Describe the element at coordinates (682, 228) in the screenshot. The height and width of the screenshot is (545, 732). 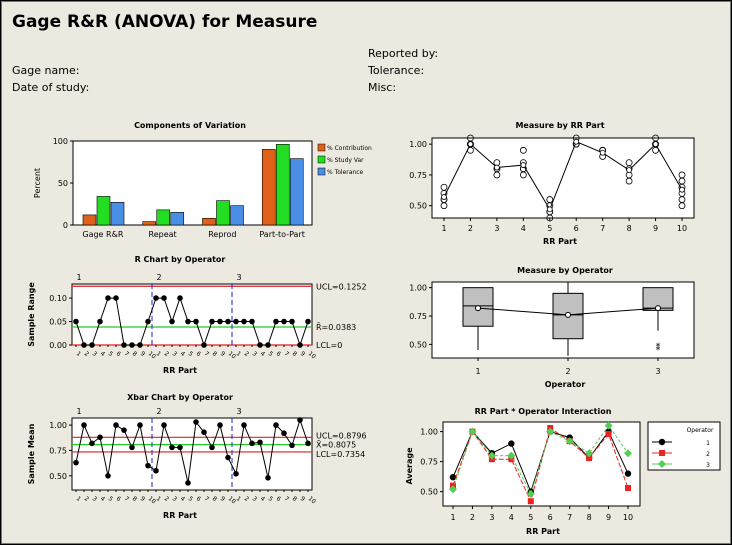
I see `measure-by-part-xtick-label: 10` at that location.